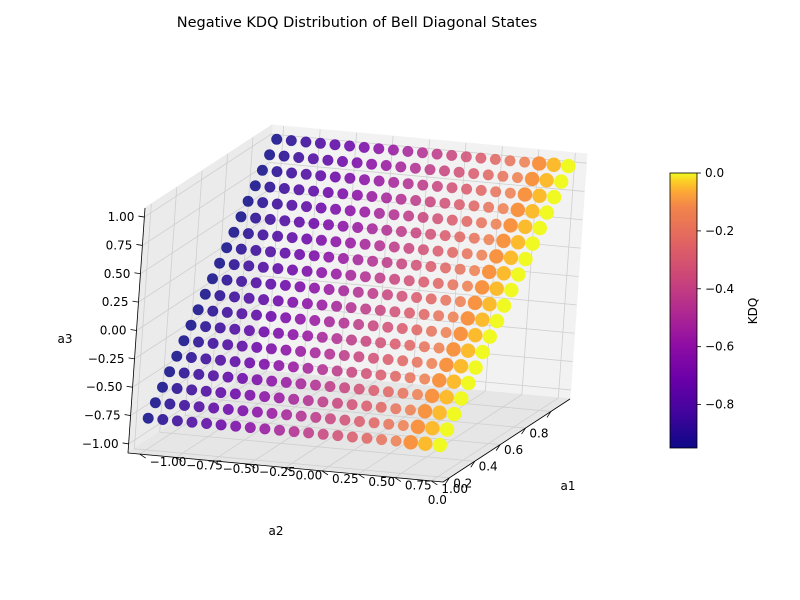 The height and width of the screenshot is (600, 800). What do you see at coordinates (523, 431) in the screenshot?
I see `y-tick-mark` at bounding box center [523, 431].